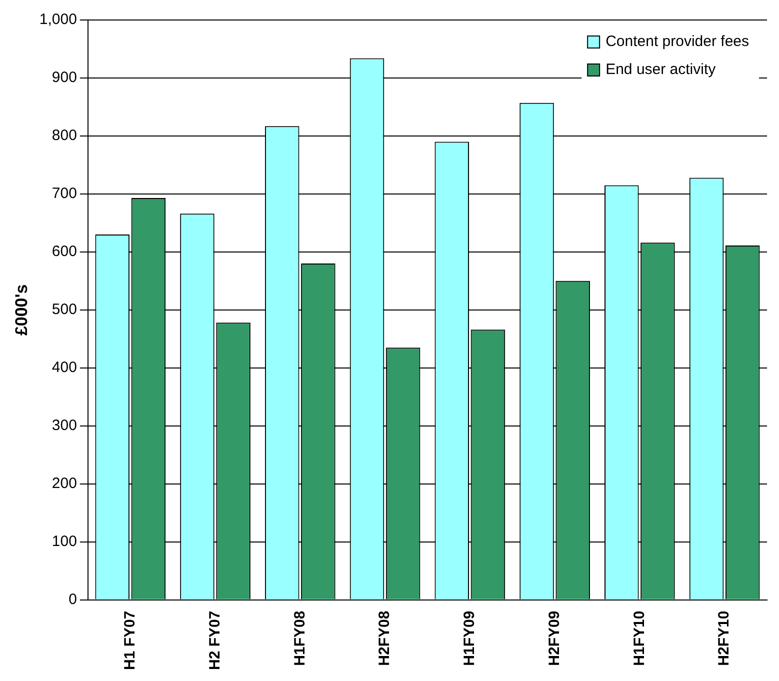 This screenshot has width=779, height=681. Describe the element at coordinates (72, 599) in the screenshot. I see `y-tick-label: 0` at that location.